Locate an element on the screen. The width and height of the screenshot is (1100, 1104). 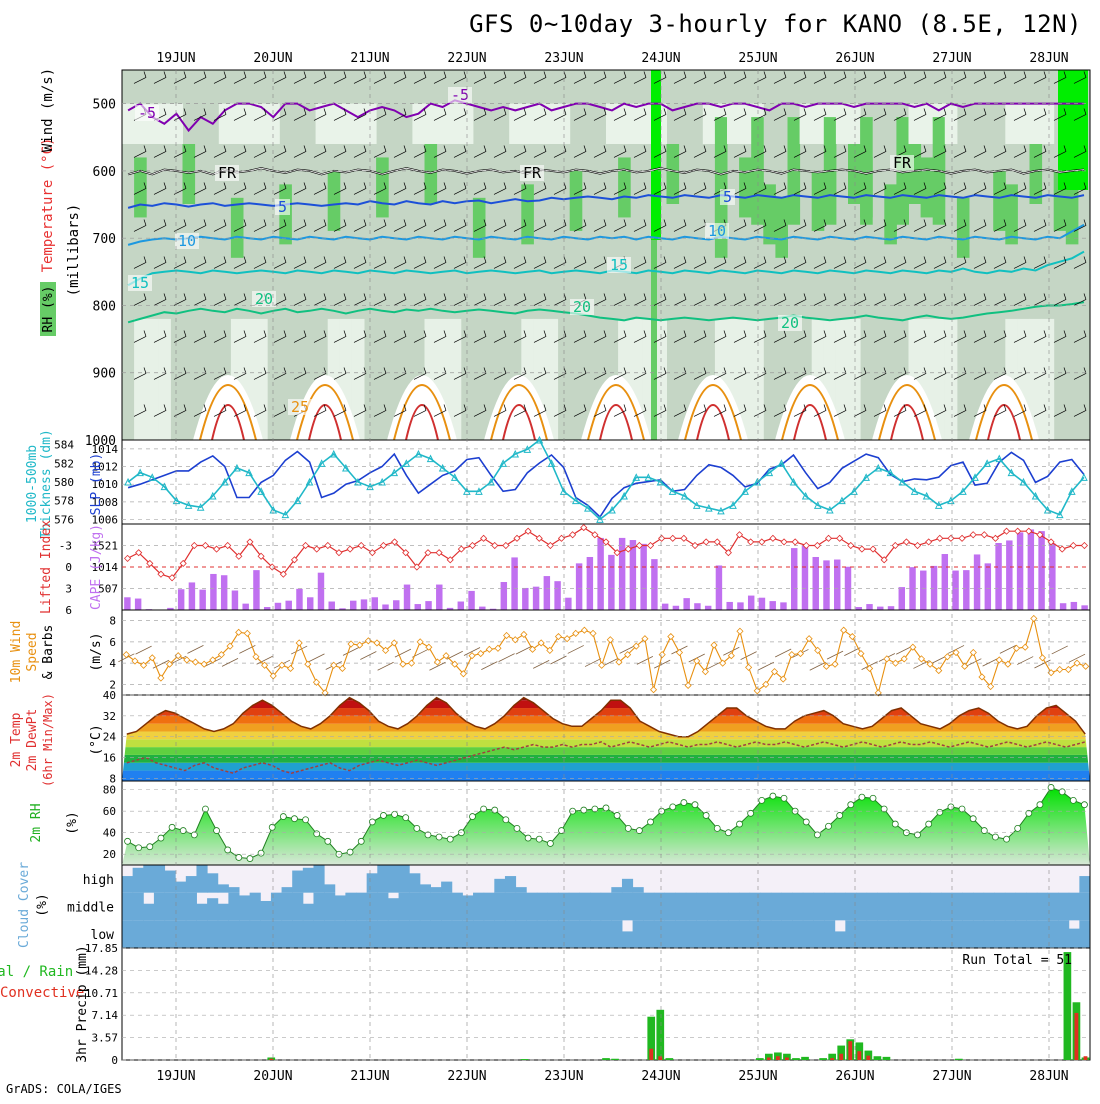
precip-convective-bar is located at coordinates (660, 1058).